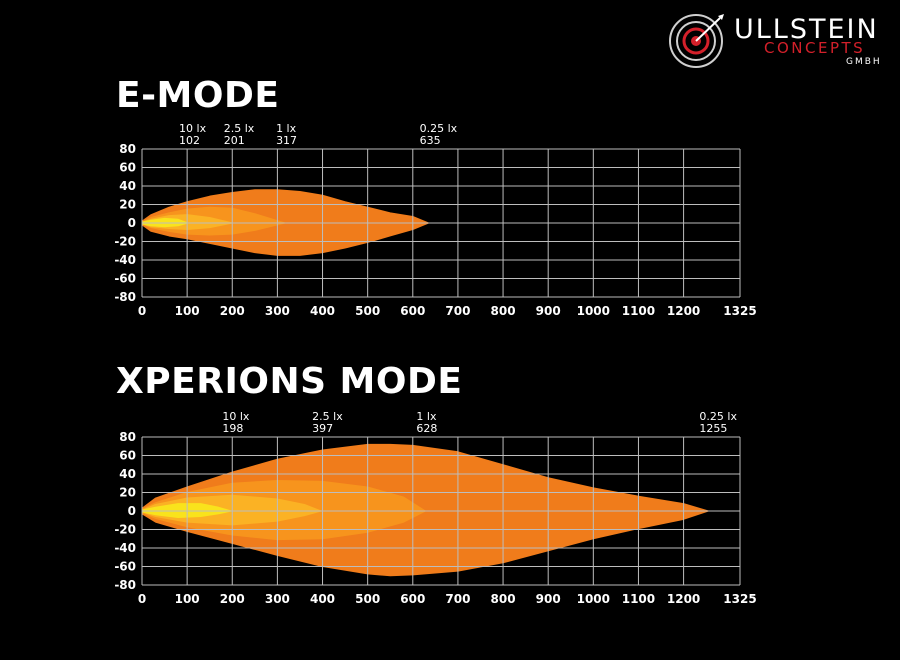  What do you see at coordinates (548, 599) in the screenshot?
I see `xperions-x-tick-label: 900` at bounding box center [548, 599].